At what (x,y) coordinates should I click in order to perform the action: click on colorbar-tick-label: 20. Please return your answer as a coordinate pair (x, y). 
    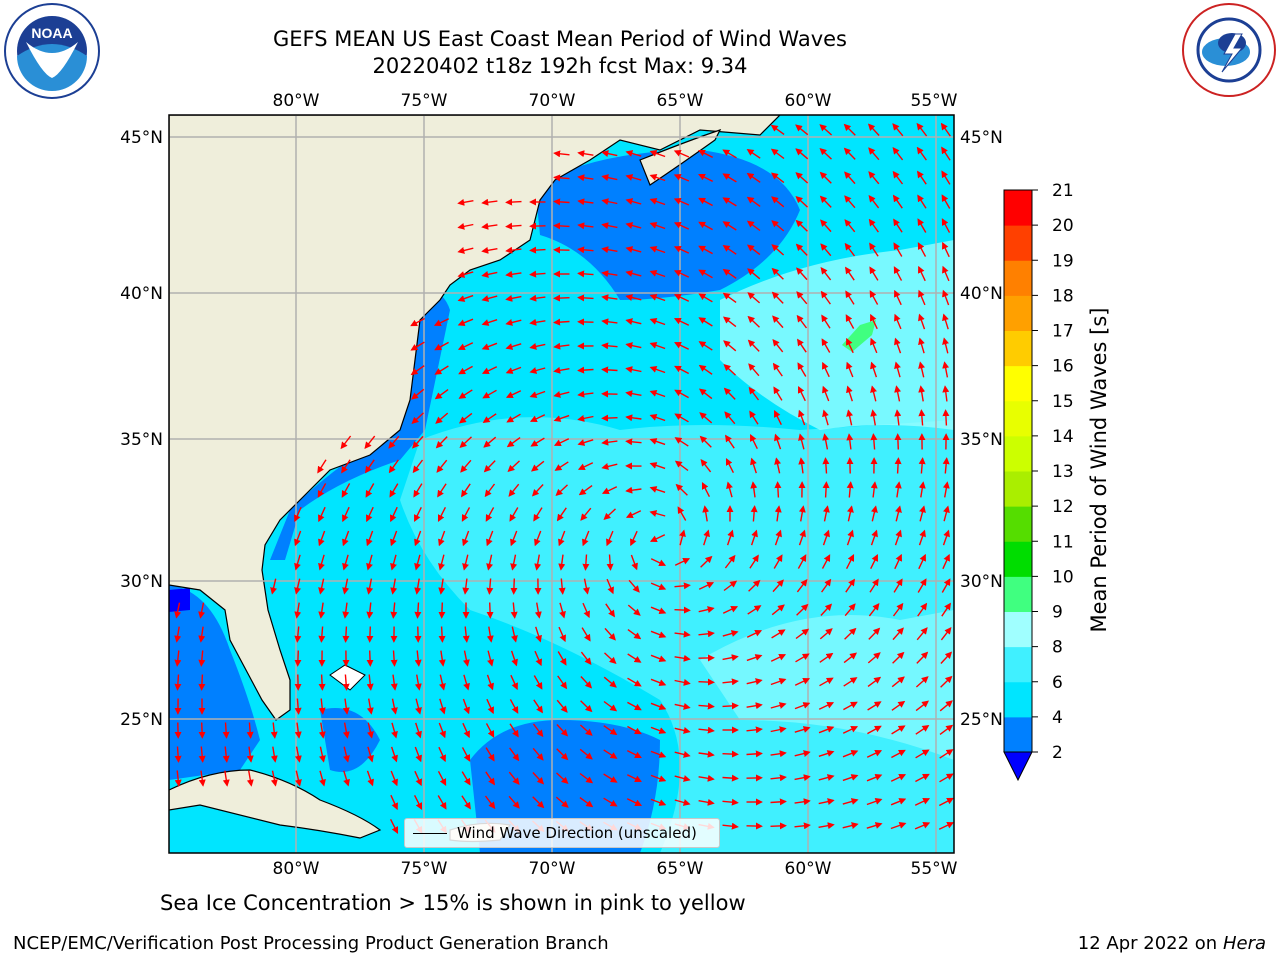
    Looking at the image, I should click on (1063, 226).